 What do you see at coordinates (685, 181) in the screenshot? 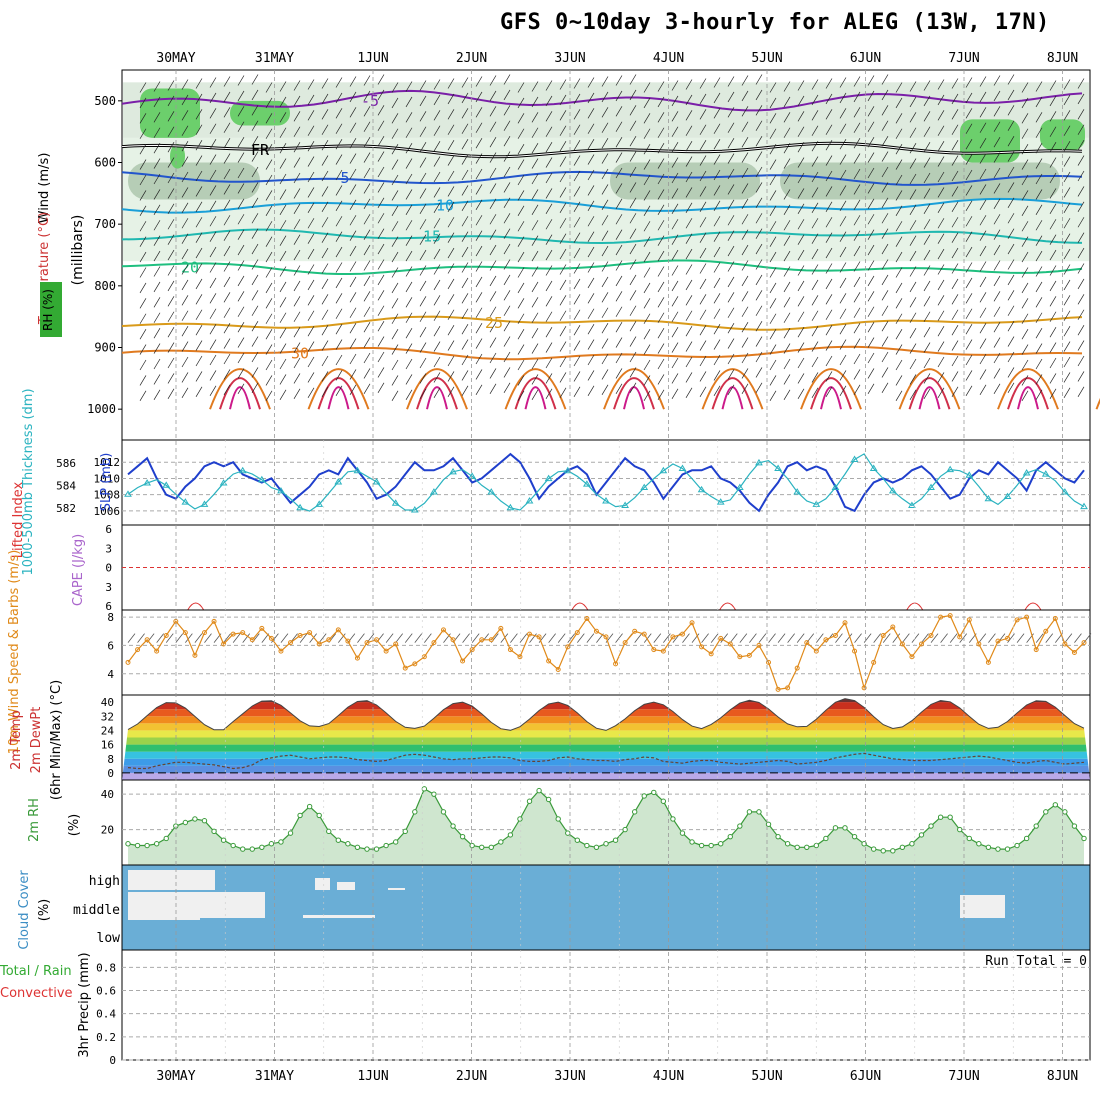
I see `rh-patch` at bounding box center [685, 181].